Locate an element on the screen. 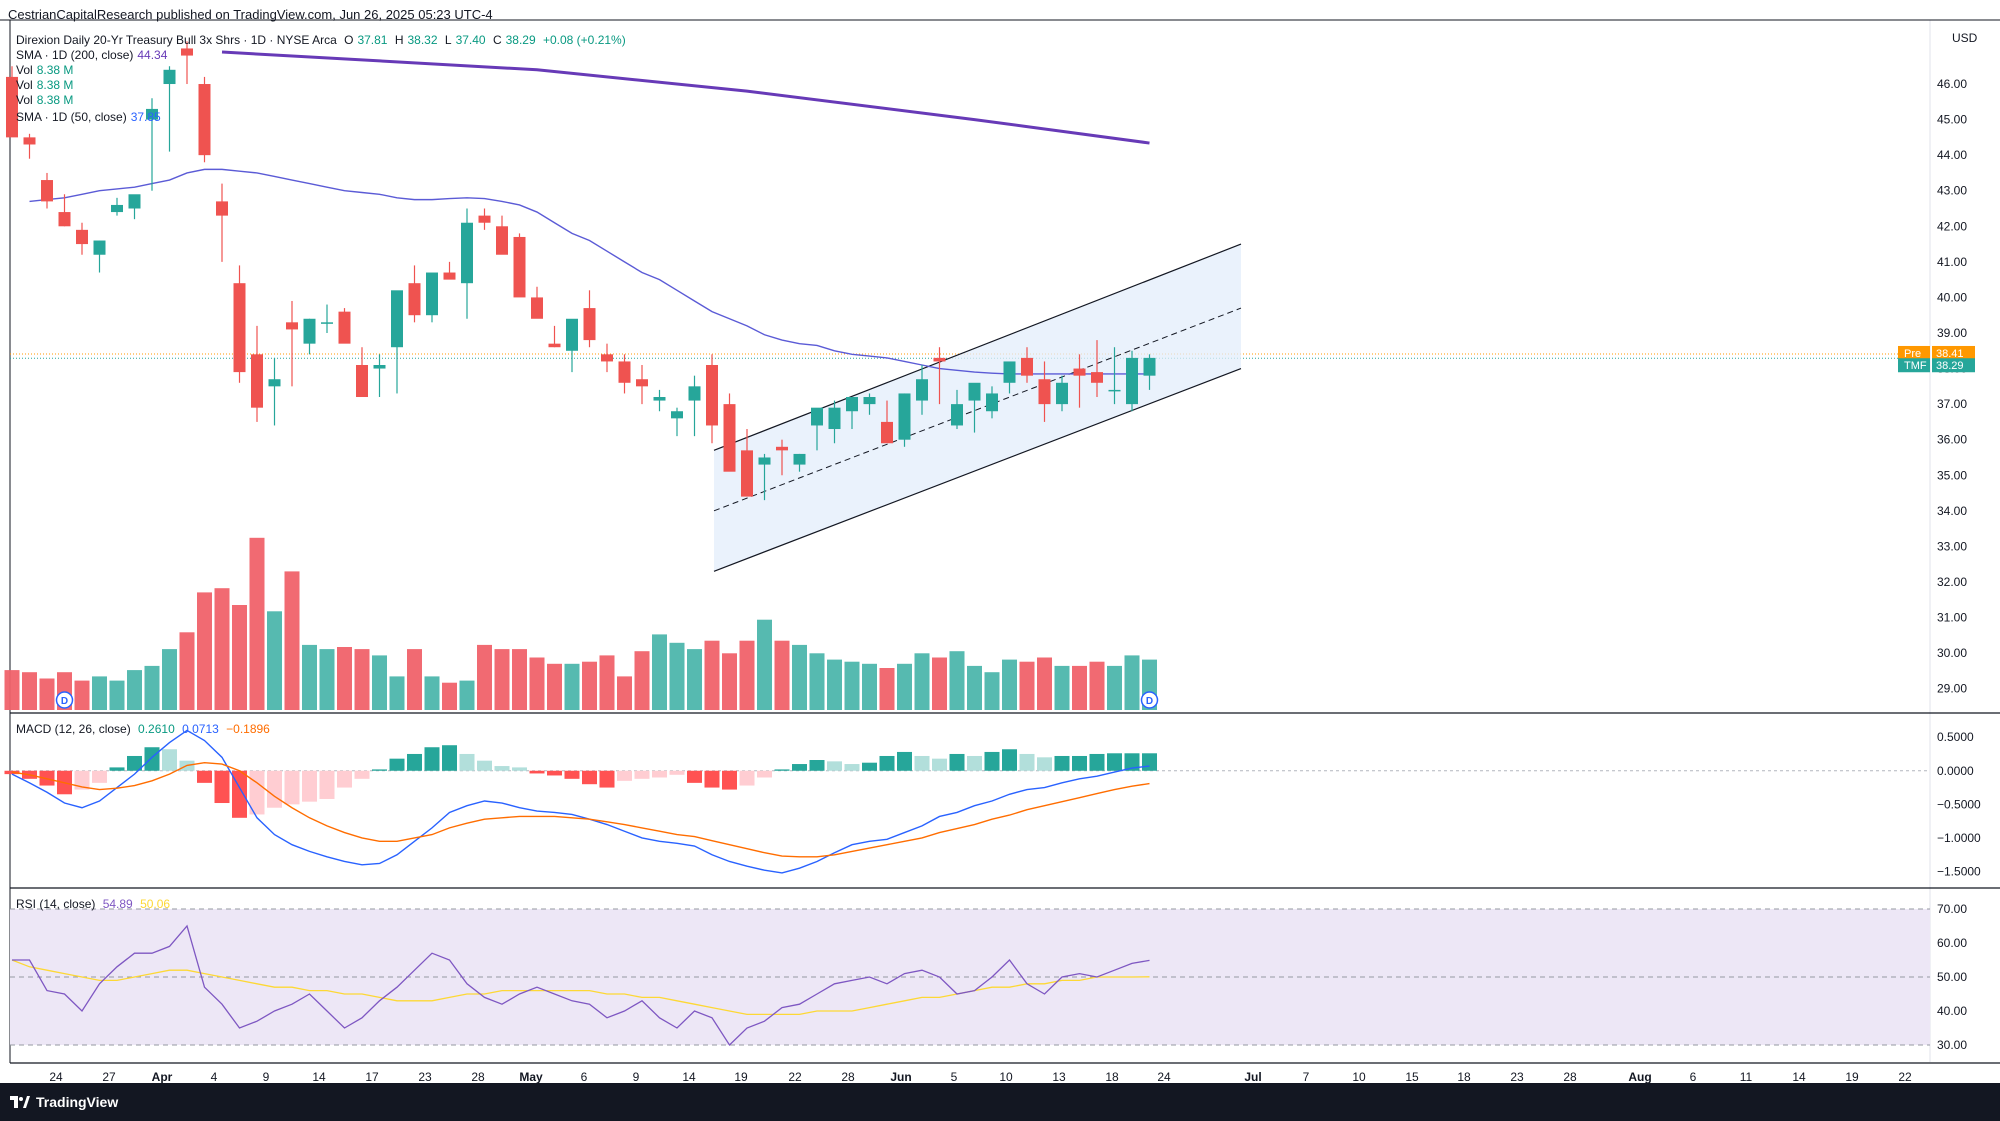 The image size is (2000, 1121). dividend-marker-label: D is located at coordinates (1149, 701).